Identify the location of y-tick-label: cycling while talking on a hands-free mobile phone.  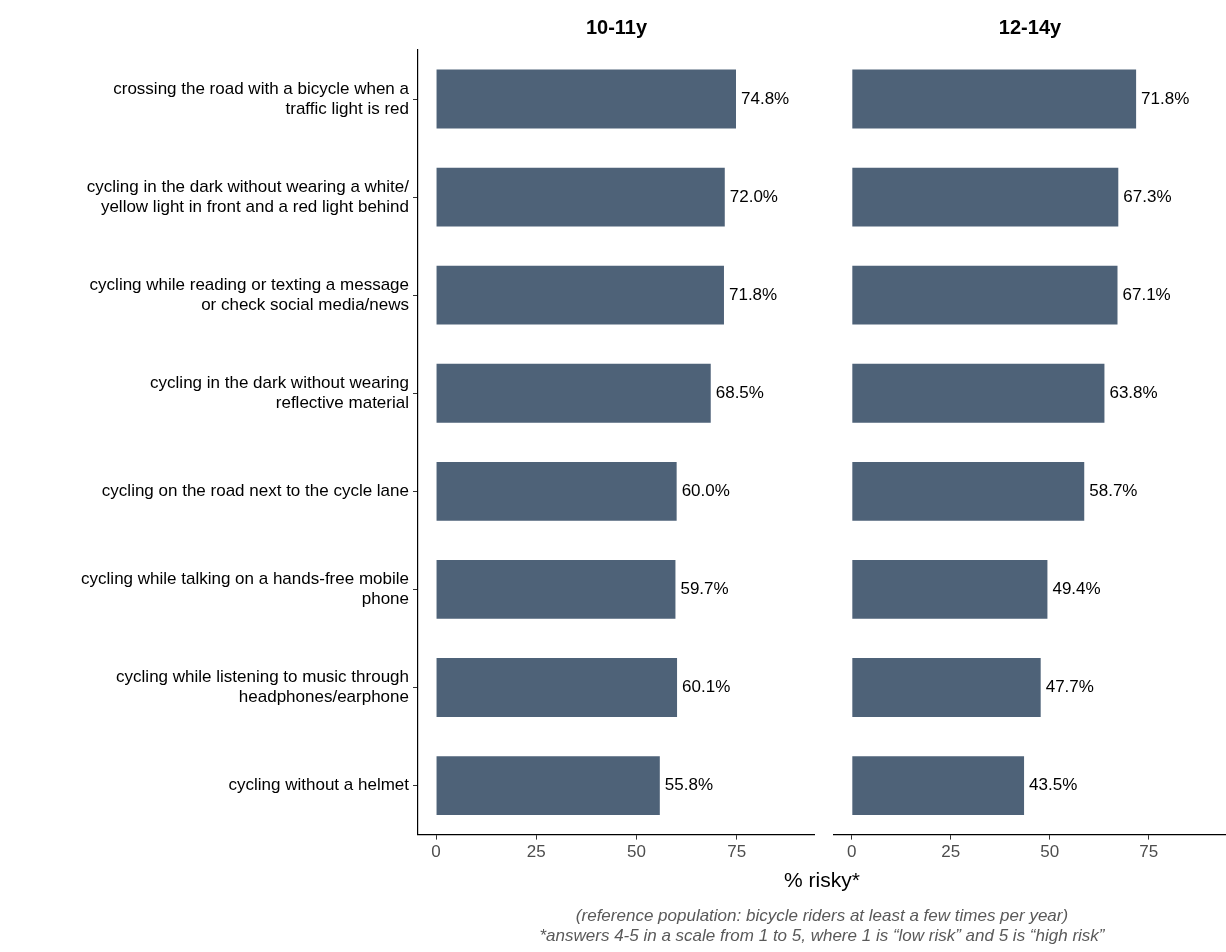
(245, 588).